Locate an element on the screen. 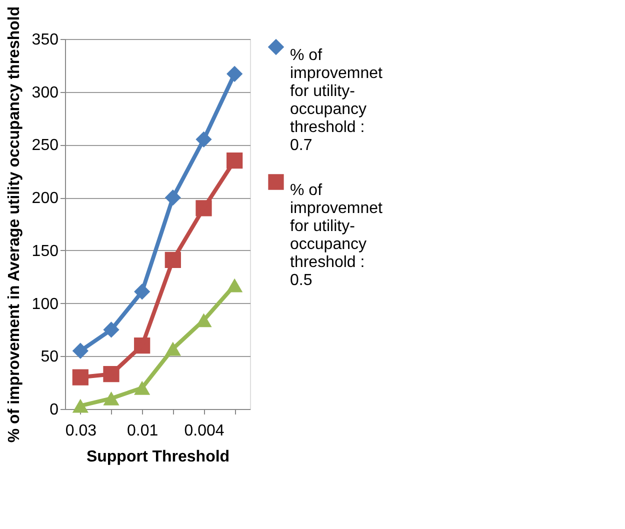  x-tick-label: 0.03 is located at coordinates (81, 431).